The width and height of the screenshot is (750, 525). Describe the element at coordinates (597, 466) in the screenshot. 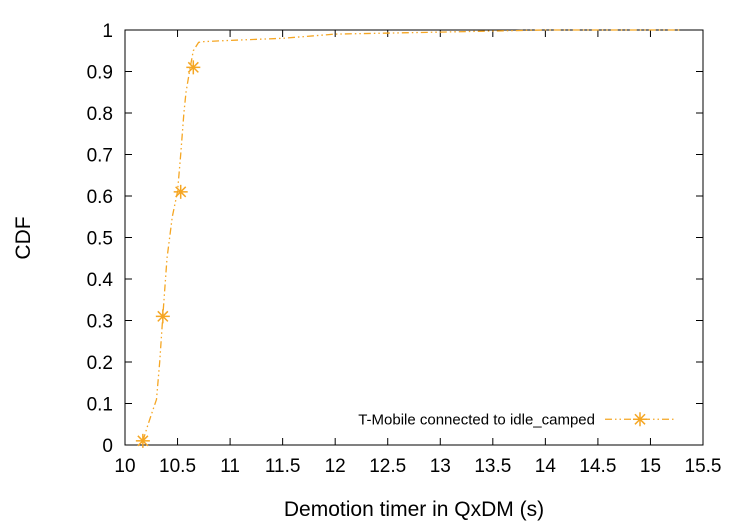

I see `x-tick-label: 14.5` at that location.